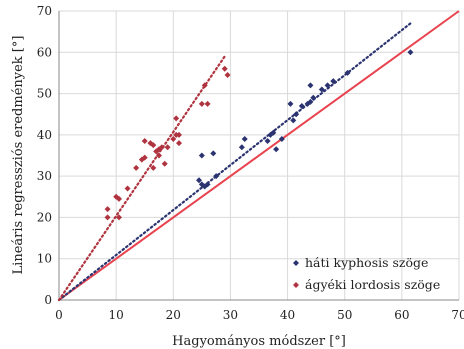  Describe the element at coordinates (44, 176) in the screenshot. I see `y-tick-label-30: 30` at that location.